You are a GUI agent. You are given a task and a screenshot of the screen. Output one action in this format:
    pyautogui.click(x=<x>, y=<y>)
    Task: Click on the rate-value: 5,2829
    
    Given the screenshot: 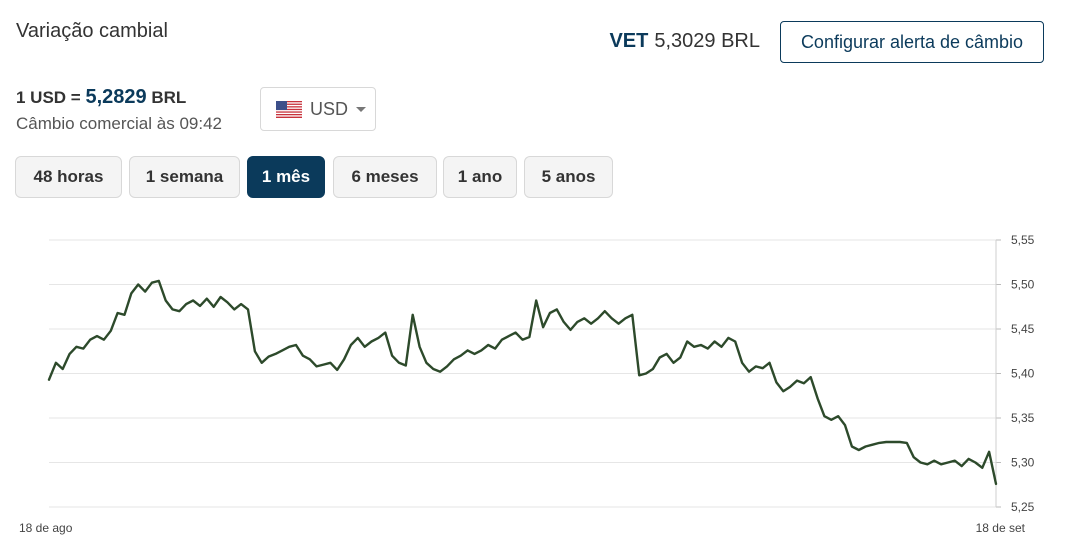 What is the action you would take?
    pyautogui.click(x=116, y=97)
    